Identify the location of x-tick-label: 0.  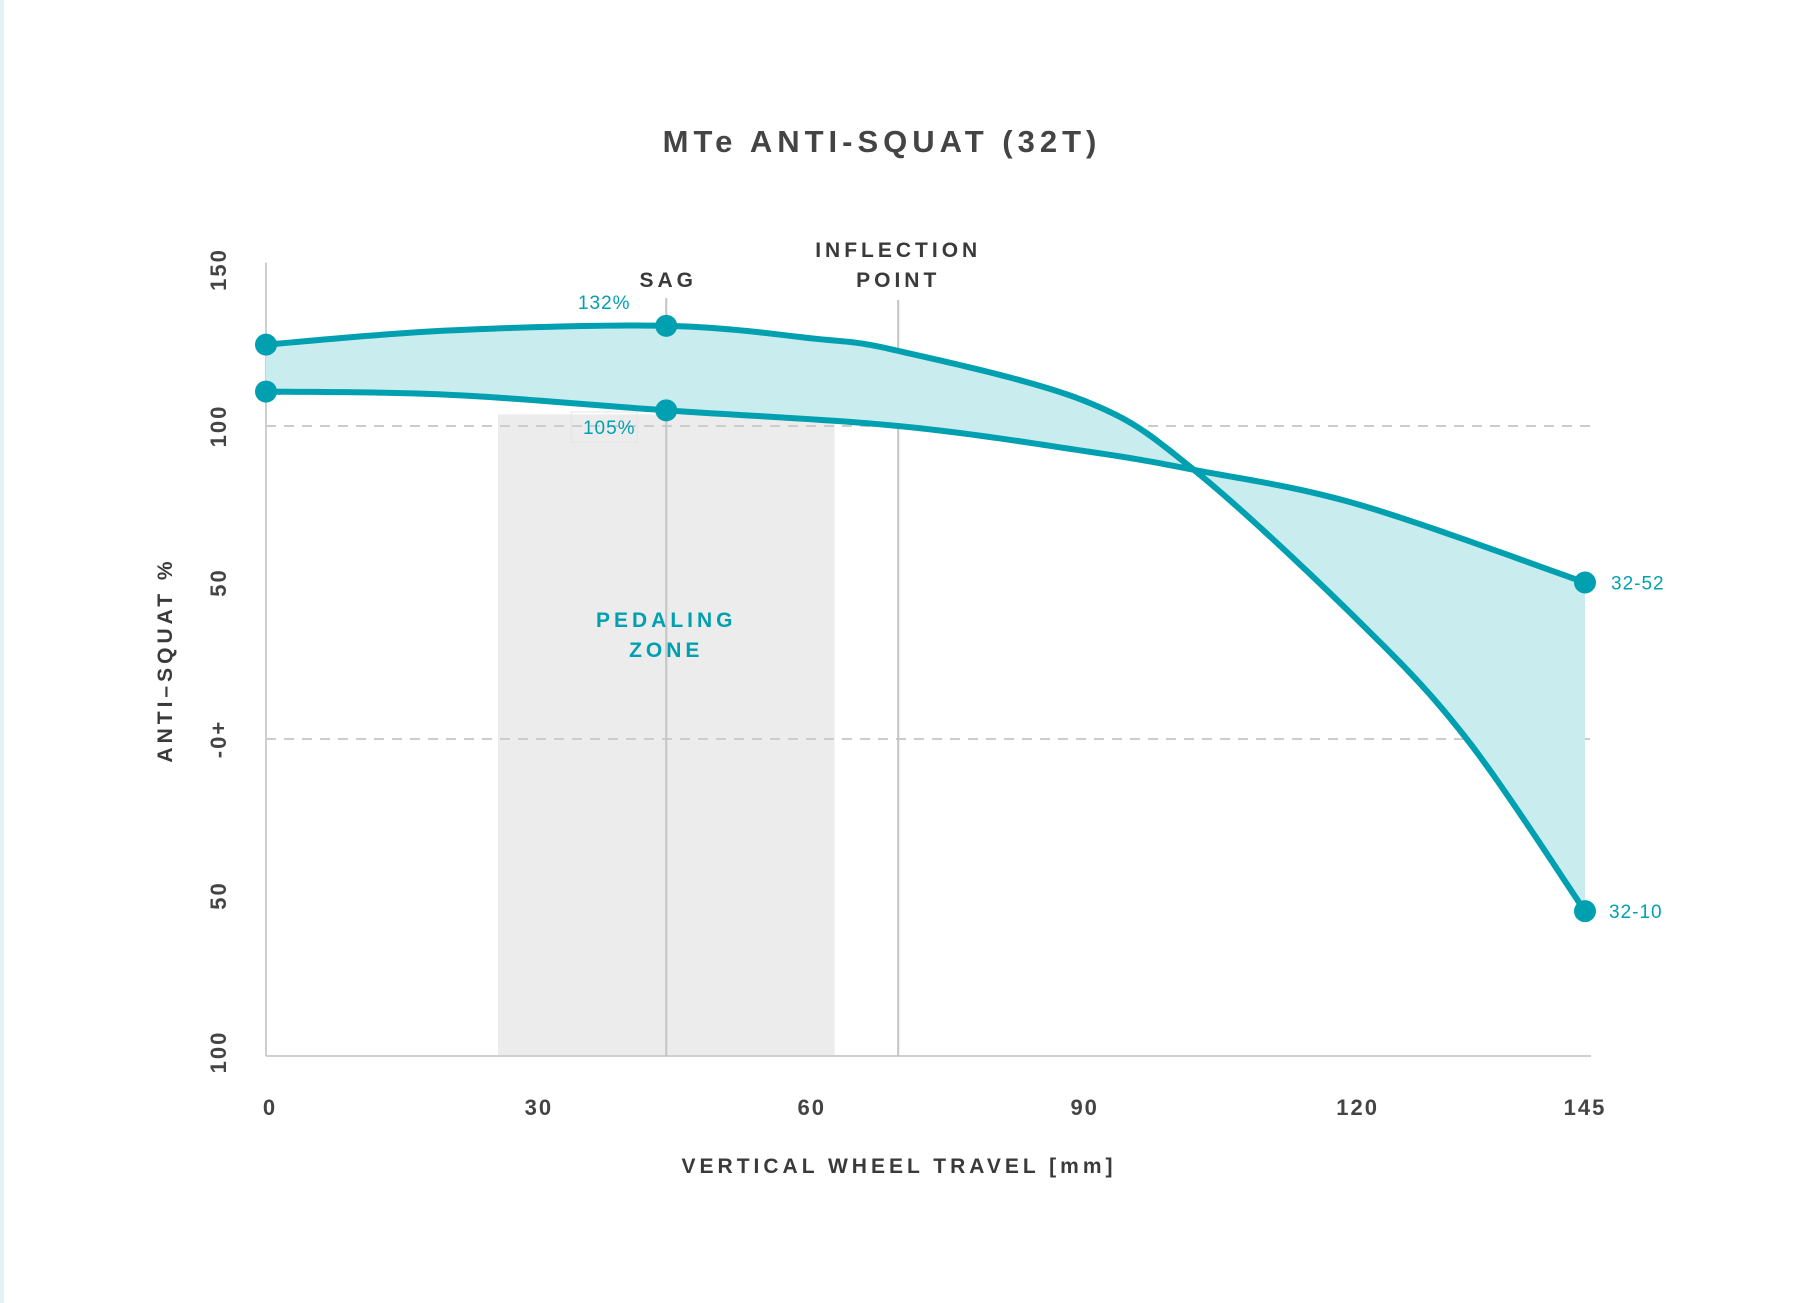
(270, 1107).